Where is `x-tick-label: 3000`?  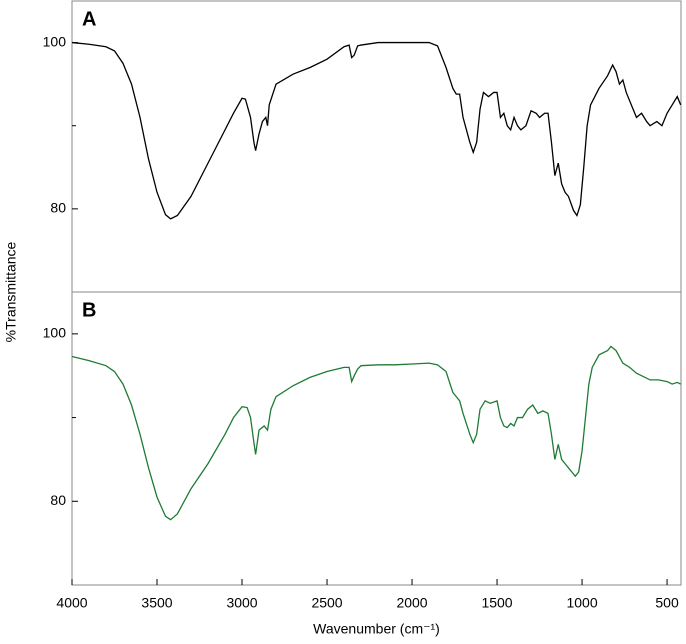 x-tick-label: 3000 is located at coordinates (241, 603).